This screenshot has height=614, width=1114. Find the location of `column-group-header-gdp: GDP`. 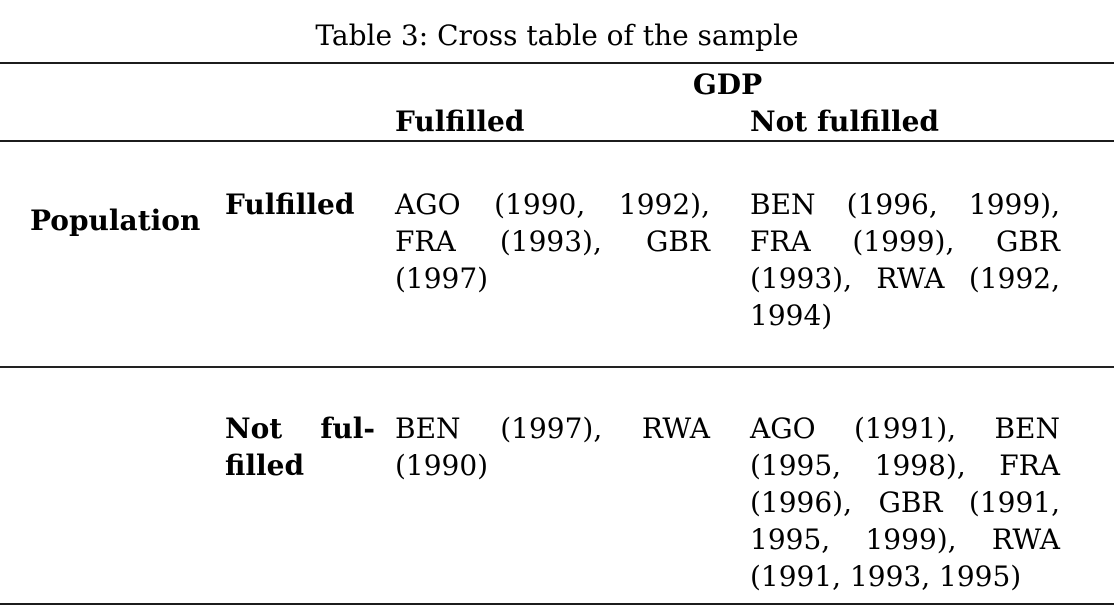

column-group-header-gdp: GDP is located at coordinates (727, 84).